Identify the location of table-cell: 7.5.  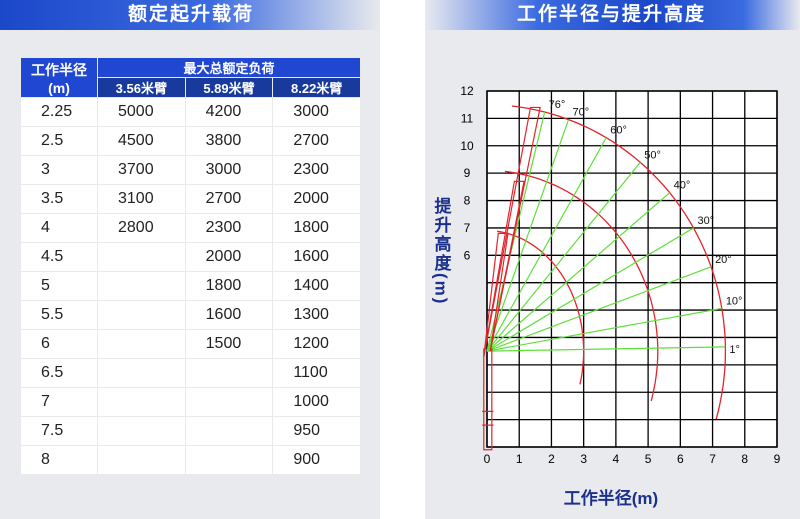
(59, 431).